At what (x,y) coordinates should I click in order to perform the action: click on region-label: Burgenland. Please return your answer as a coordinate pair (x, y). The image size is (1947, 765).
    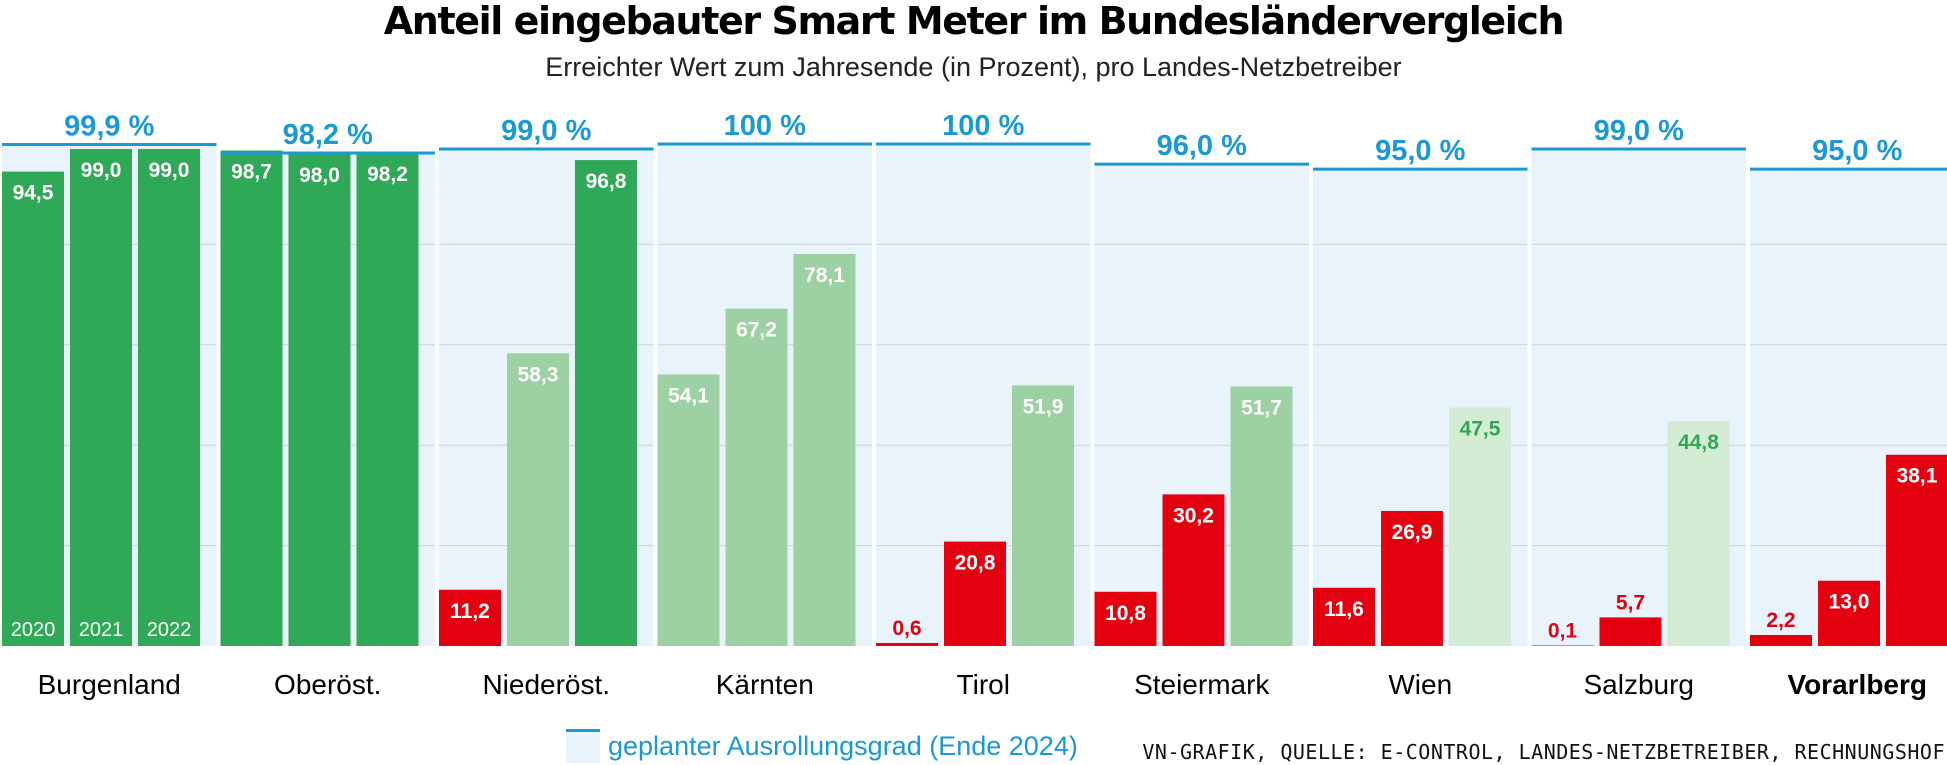
    Looking at the image, I should click on (109, 684).